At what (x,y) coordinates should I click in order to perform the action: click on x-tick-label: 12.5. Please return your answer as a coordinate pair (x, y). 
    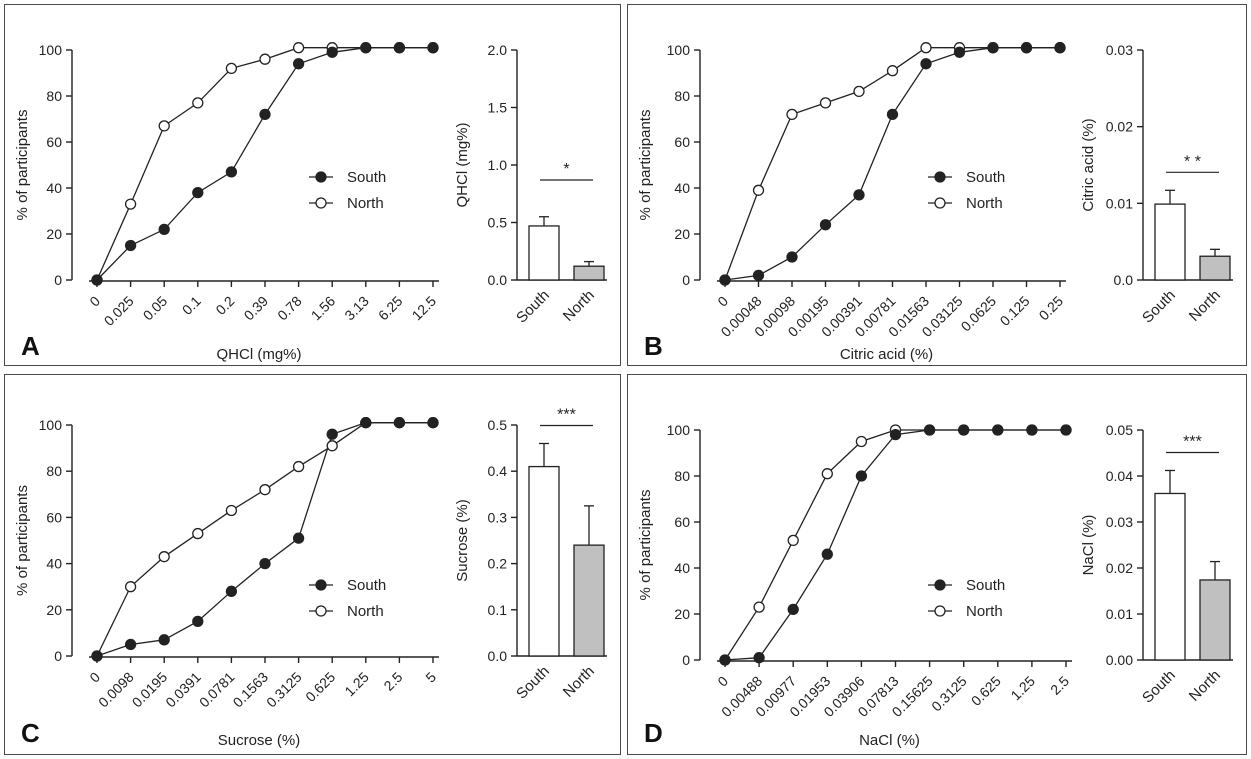
    Looking at the image, I should click on (424, 308).